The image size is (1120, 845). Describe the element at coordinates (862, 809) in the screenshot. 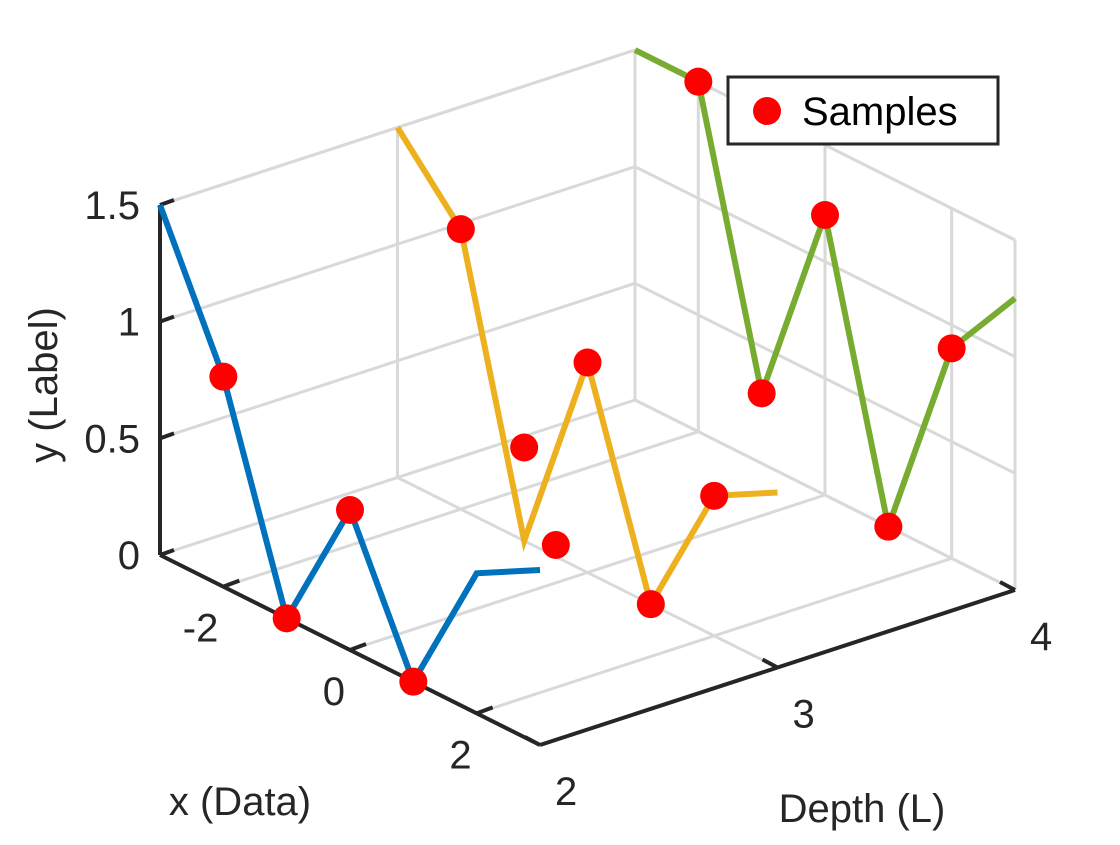

I see `depth-axis-label: Depth (L)` at that location.